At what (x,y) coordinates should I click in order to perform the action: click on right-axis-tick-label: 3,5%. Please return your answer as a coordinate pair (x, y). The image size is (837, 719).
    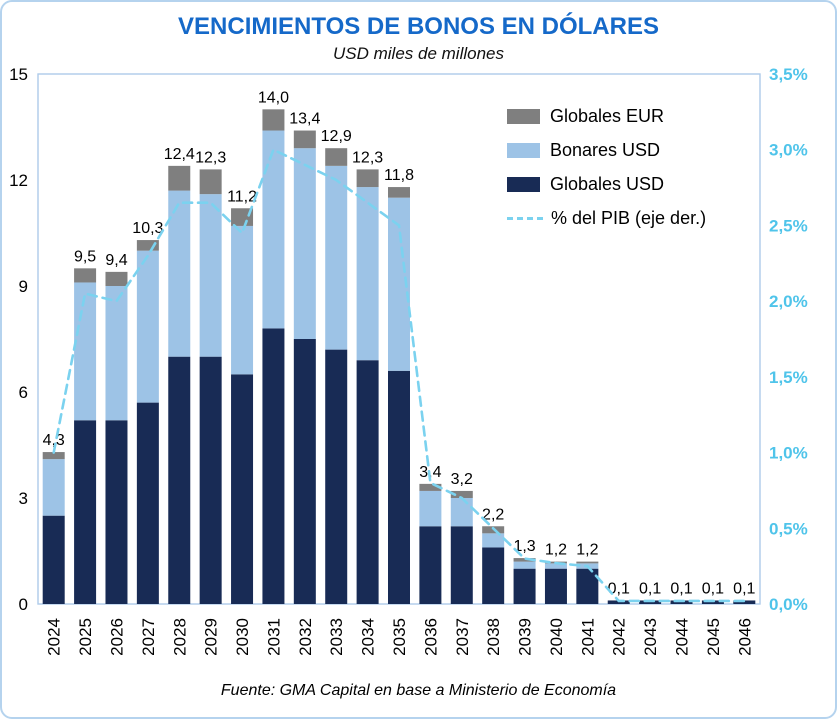
    Looking at the image, I should click on (788, 75).